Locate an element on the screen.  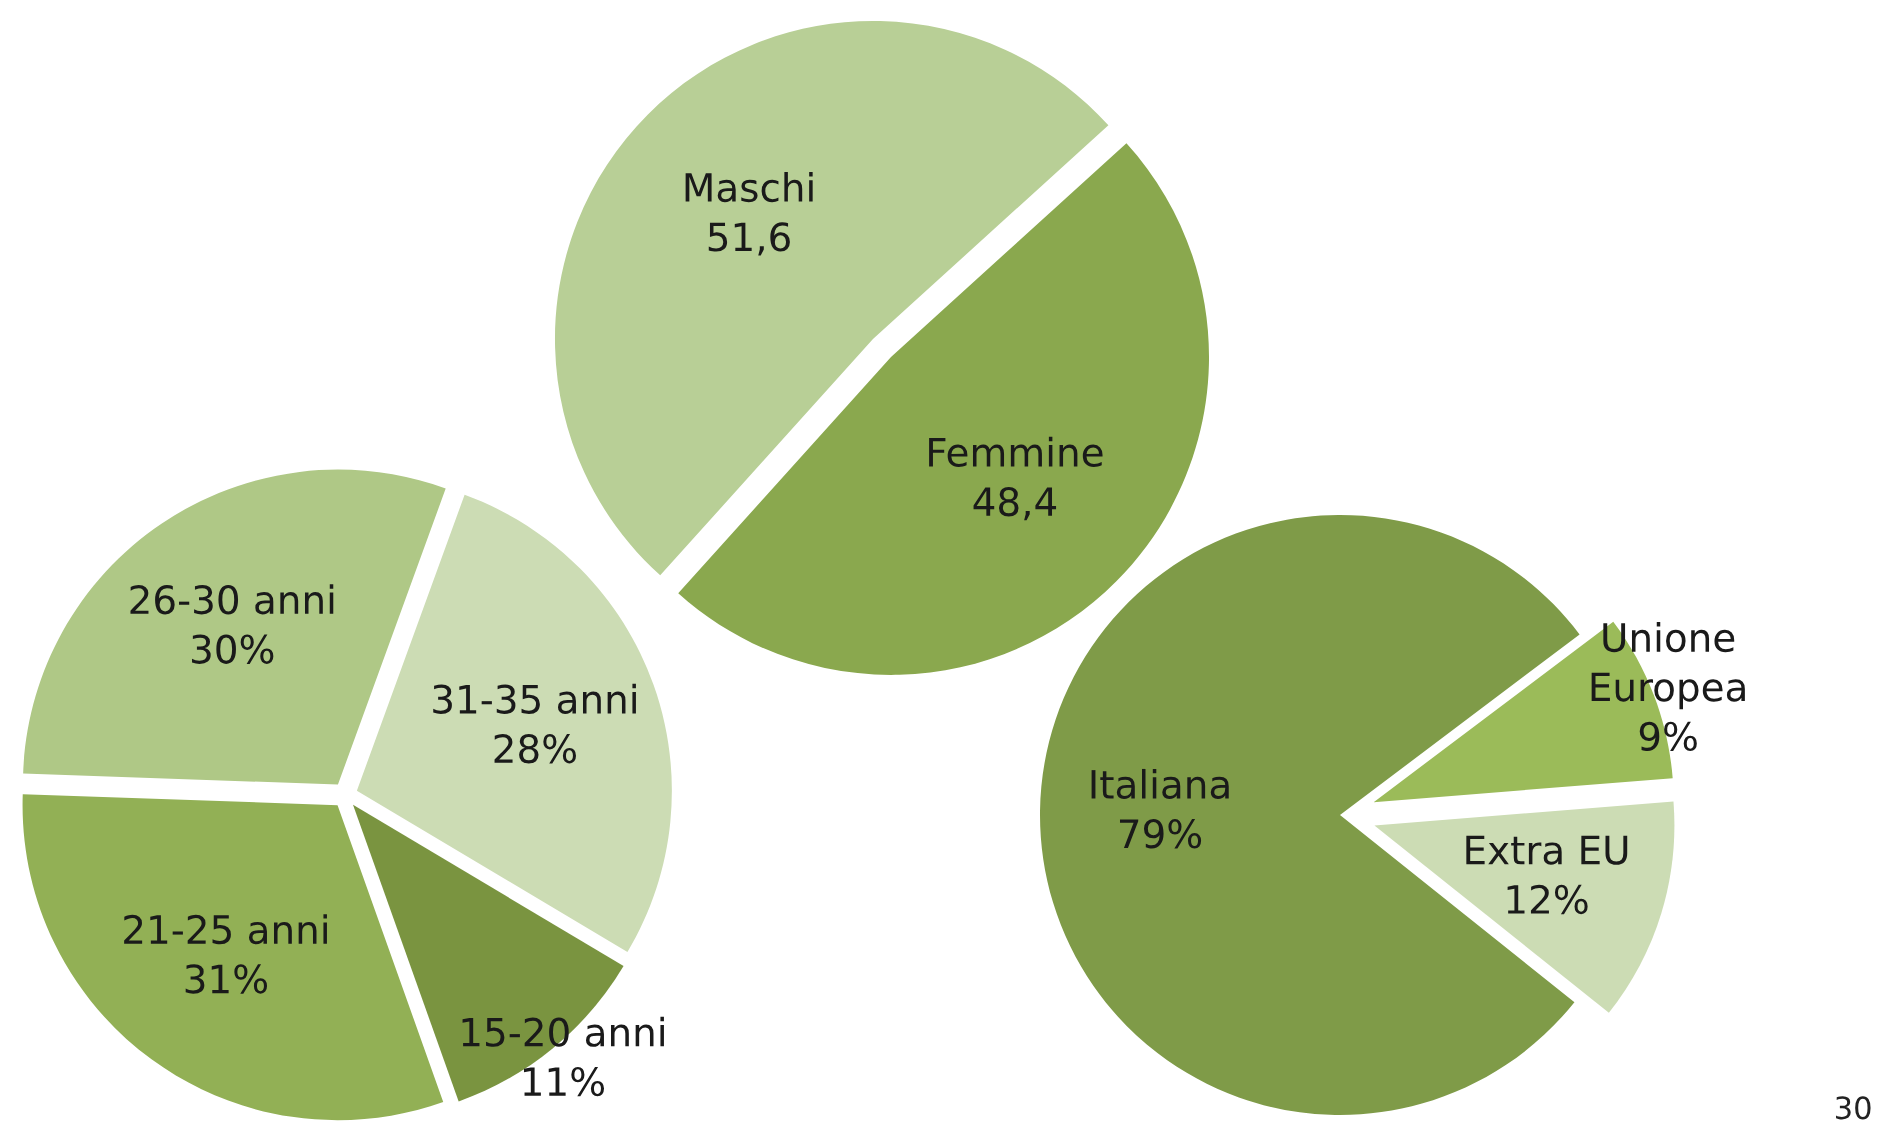
data-label: 48,4 is located at coordinates (1015, 503).